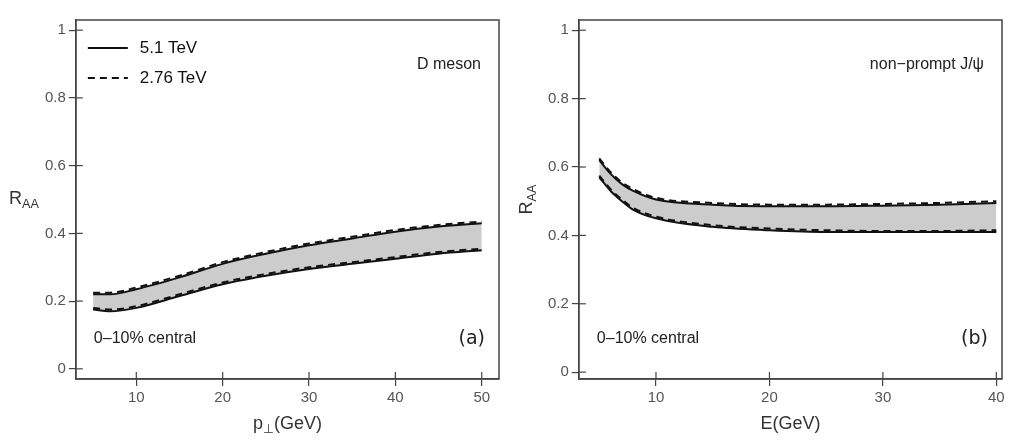 This screenshot has width=1022, height=448. I want to click on x-axis-title: p⊥(GeV), so click(287, 424).